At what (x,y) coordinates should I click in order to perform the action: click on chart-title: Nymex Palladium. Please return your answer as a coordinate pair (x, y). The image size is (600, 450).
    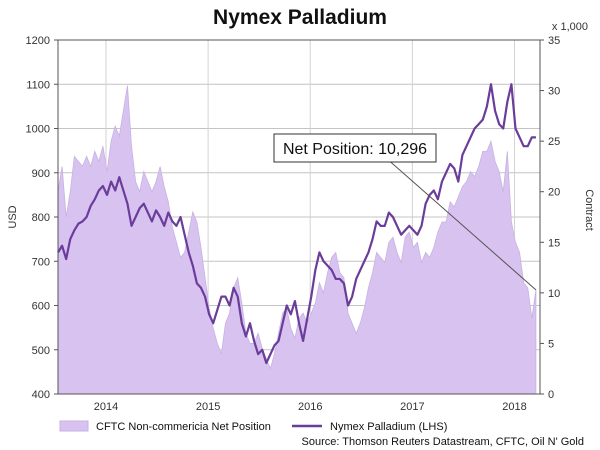
    Looking at the image, I should click on (300, 17).